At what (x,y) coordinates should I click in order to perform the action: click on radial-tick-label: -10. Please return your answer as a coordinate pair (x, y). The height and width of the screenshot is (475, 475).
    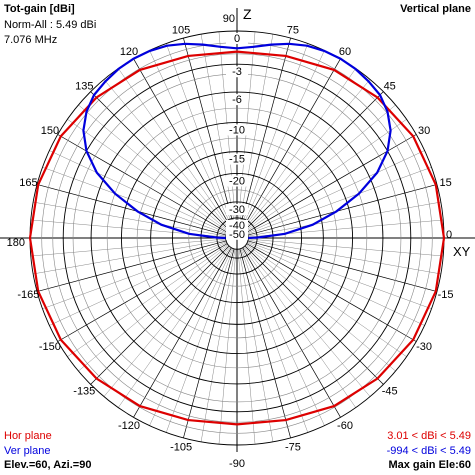
    Looking at the image, I should click on (237, 130).